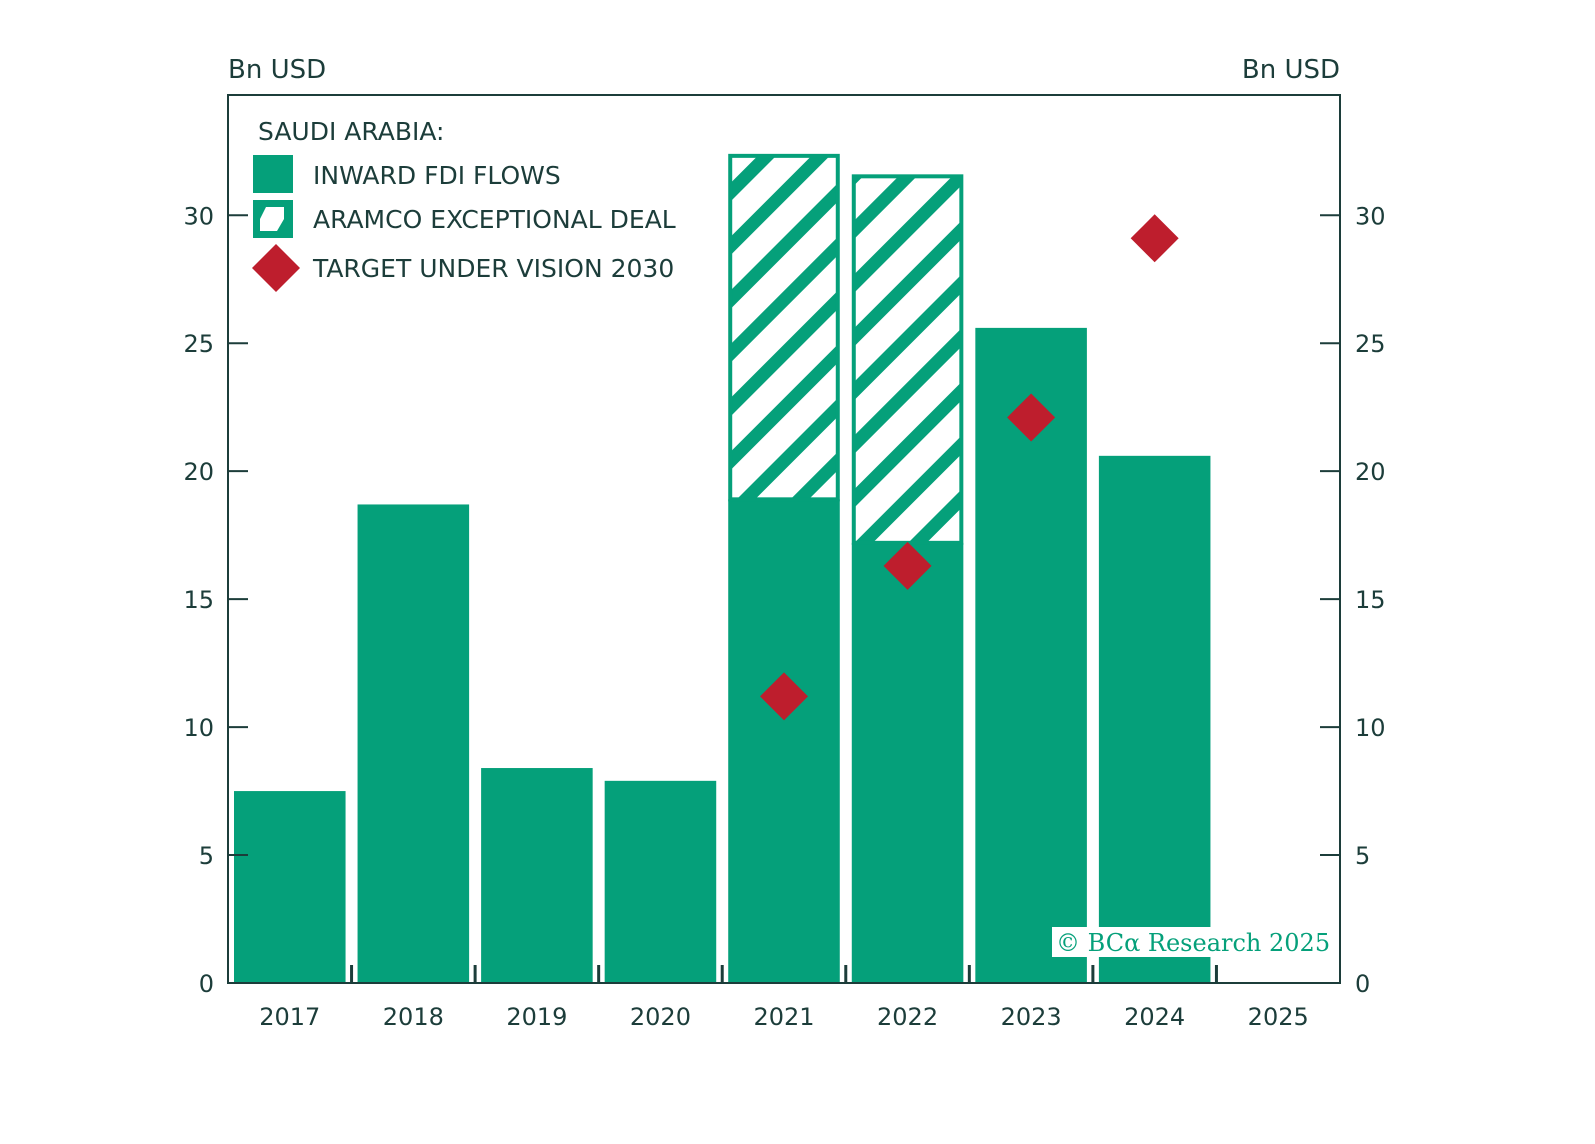  What do you see at coordinates (907, 565) in the screenshot?
I see `target-marker-2022` at bounding box center [907, 565].